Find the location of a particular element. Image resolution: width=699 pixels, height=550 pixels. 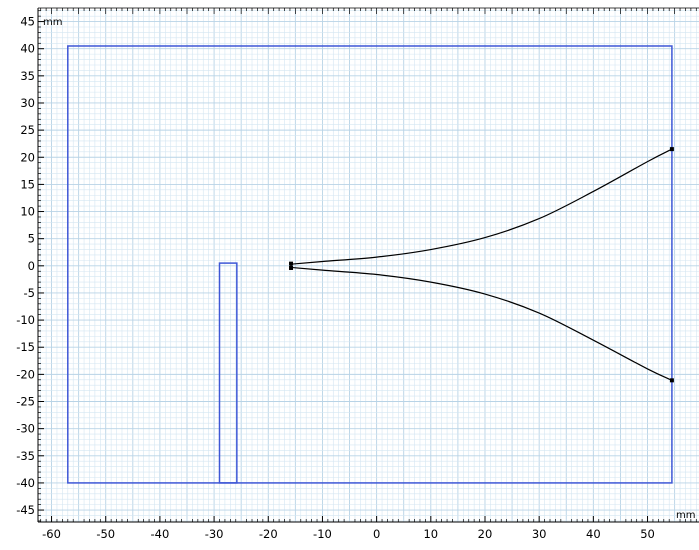

x-tick-label: 20 is located at coordinates (485, 534).